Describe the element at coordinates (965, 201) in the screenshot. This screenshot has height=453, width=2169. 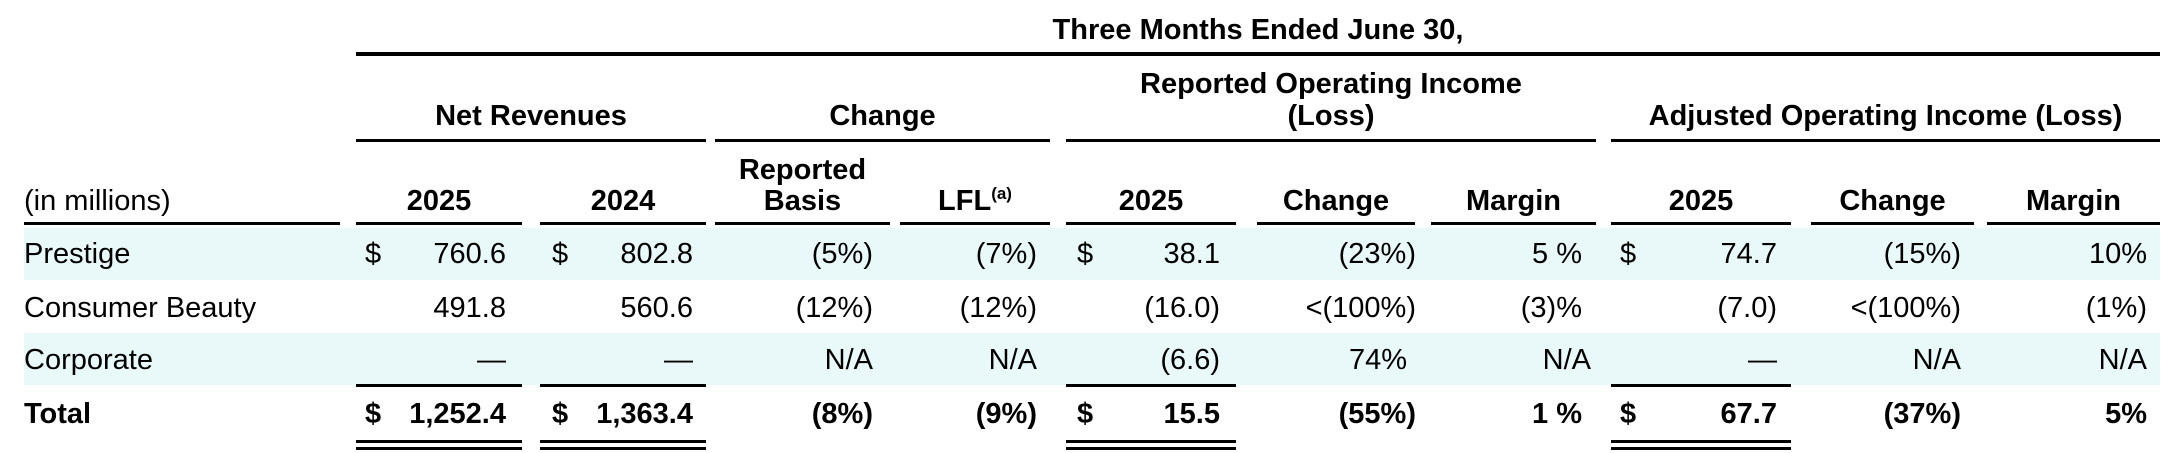
I see `lfl-label: LFL` at that location.